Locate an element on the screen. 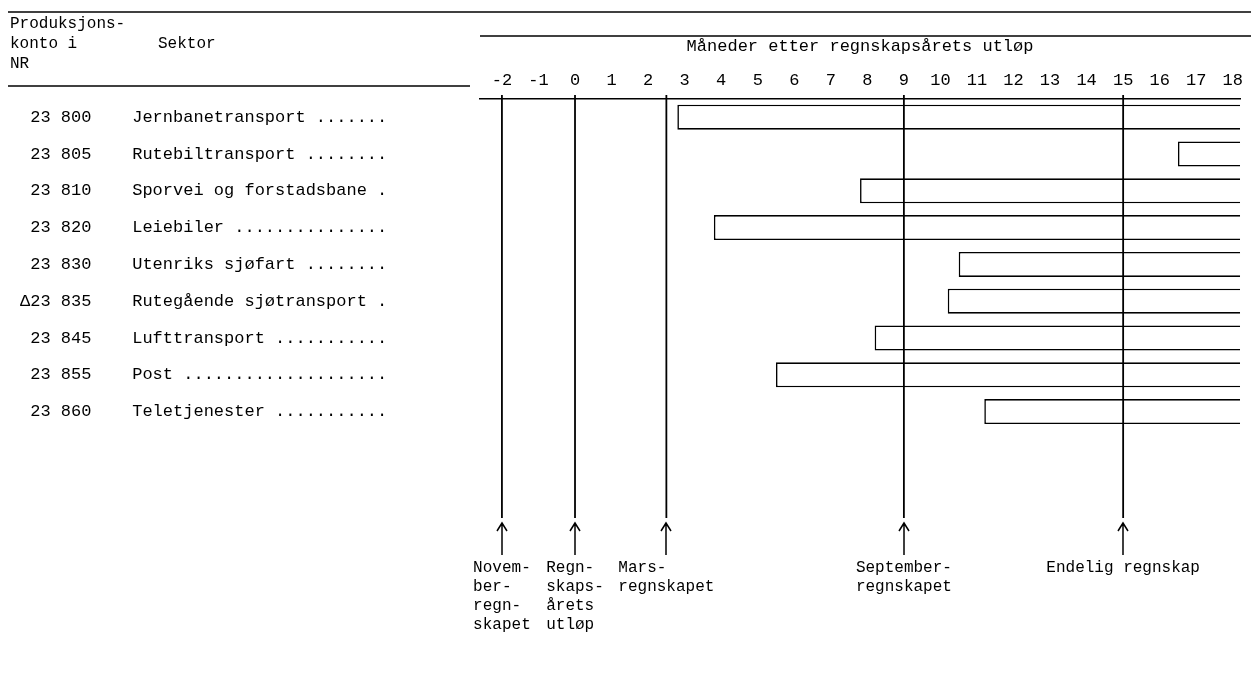 The width and height of the screenshot is (1251, 678). x-tick-label: 0 is located at coordinates (575, 81).